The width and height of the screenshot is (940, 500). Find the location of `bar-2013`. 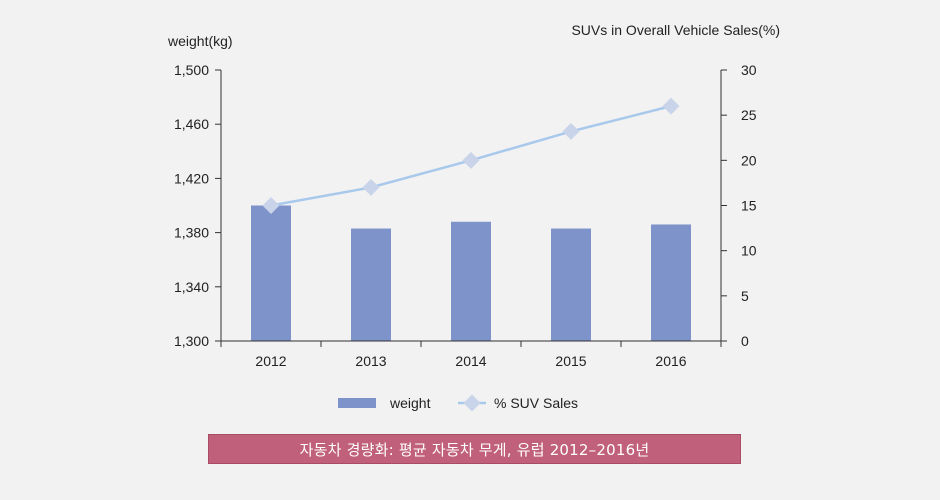

bar-2013 is located at coordinates (371, 284).